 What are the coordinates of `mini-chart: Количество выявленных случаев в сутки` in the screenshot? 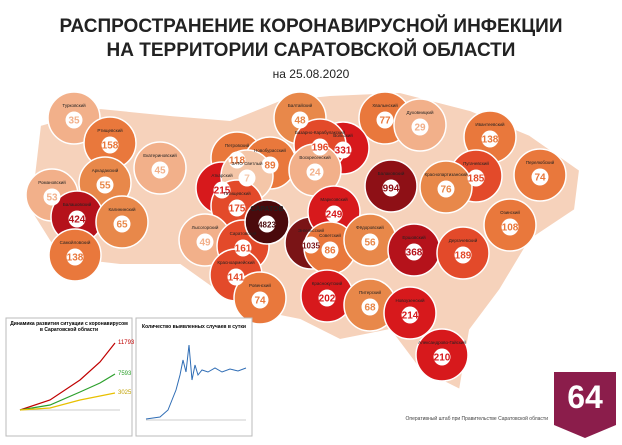 It's located at (194, 377).